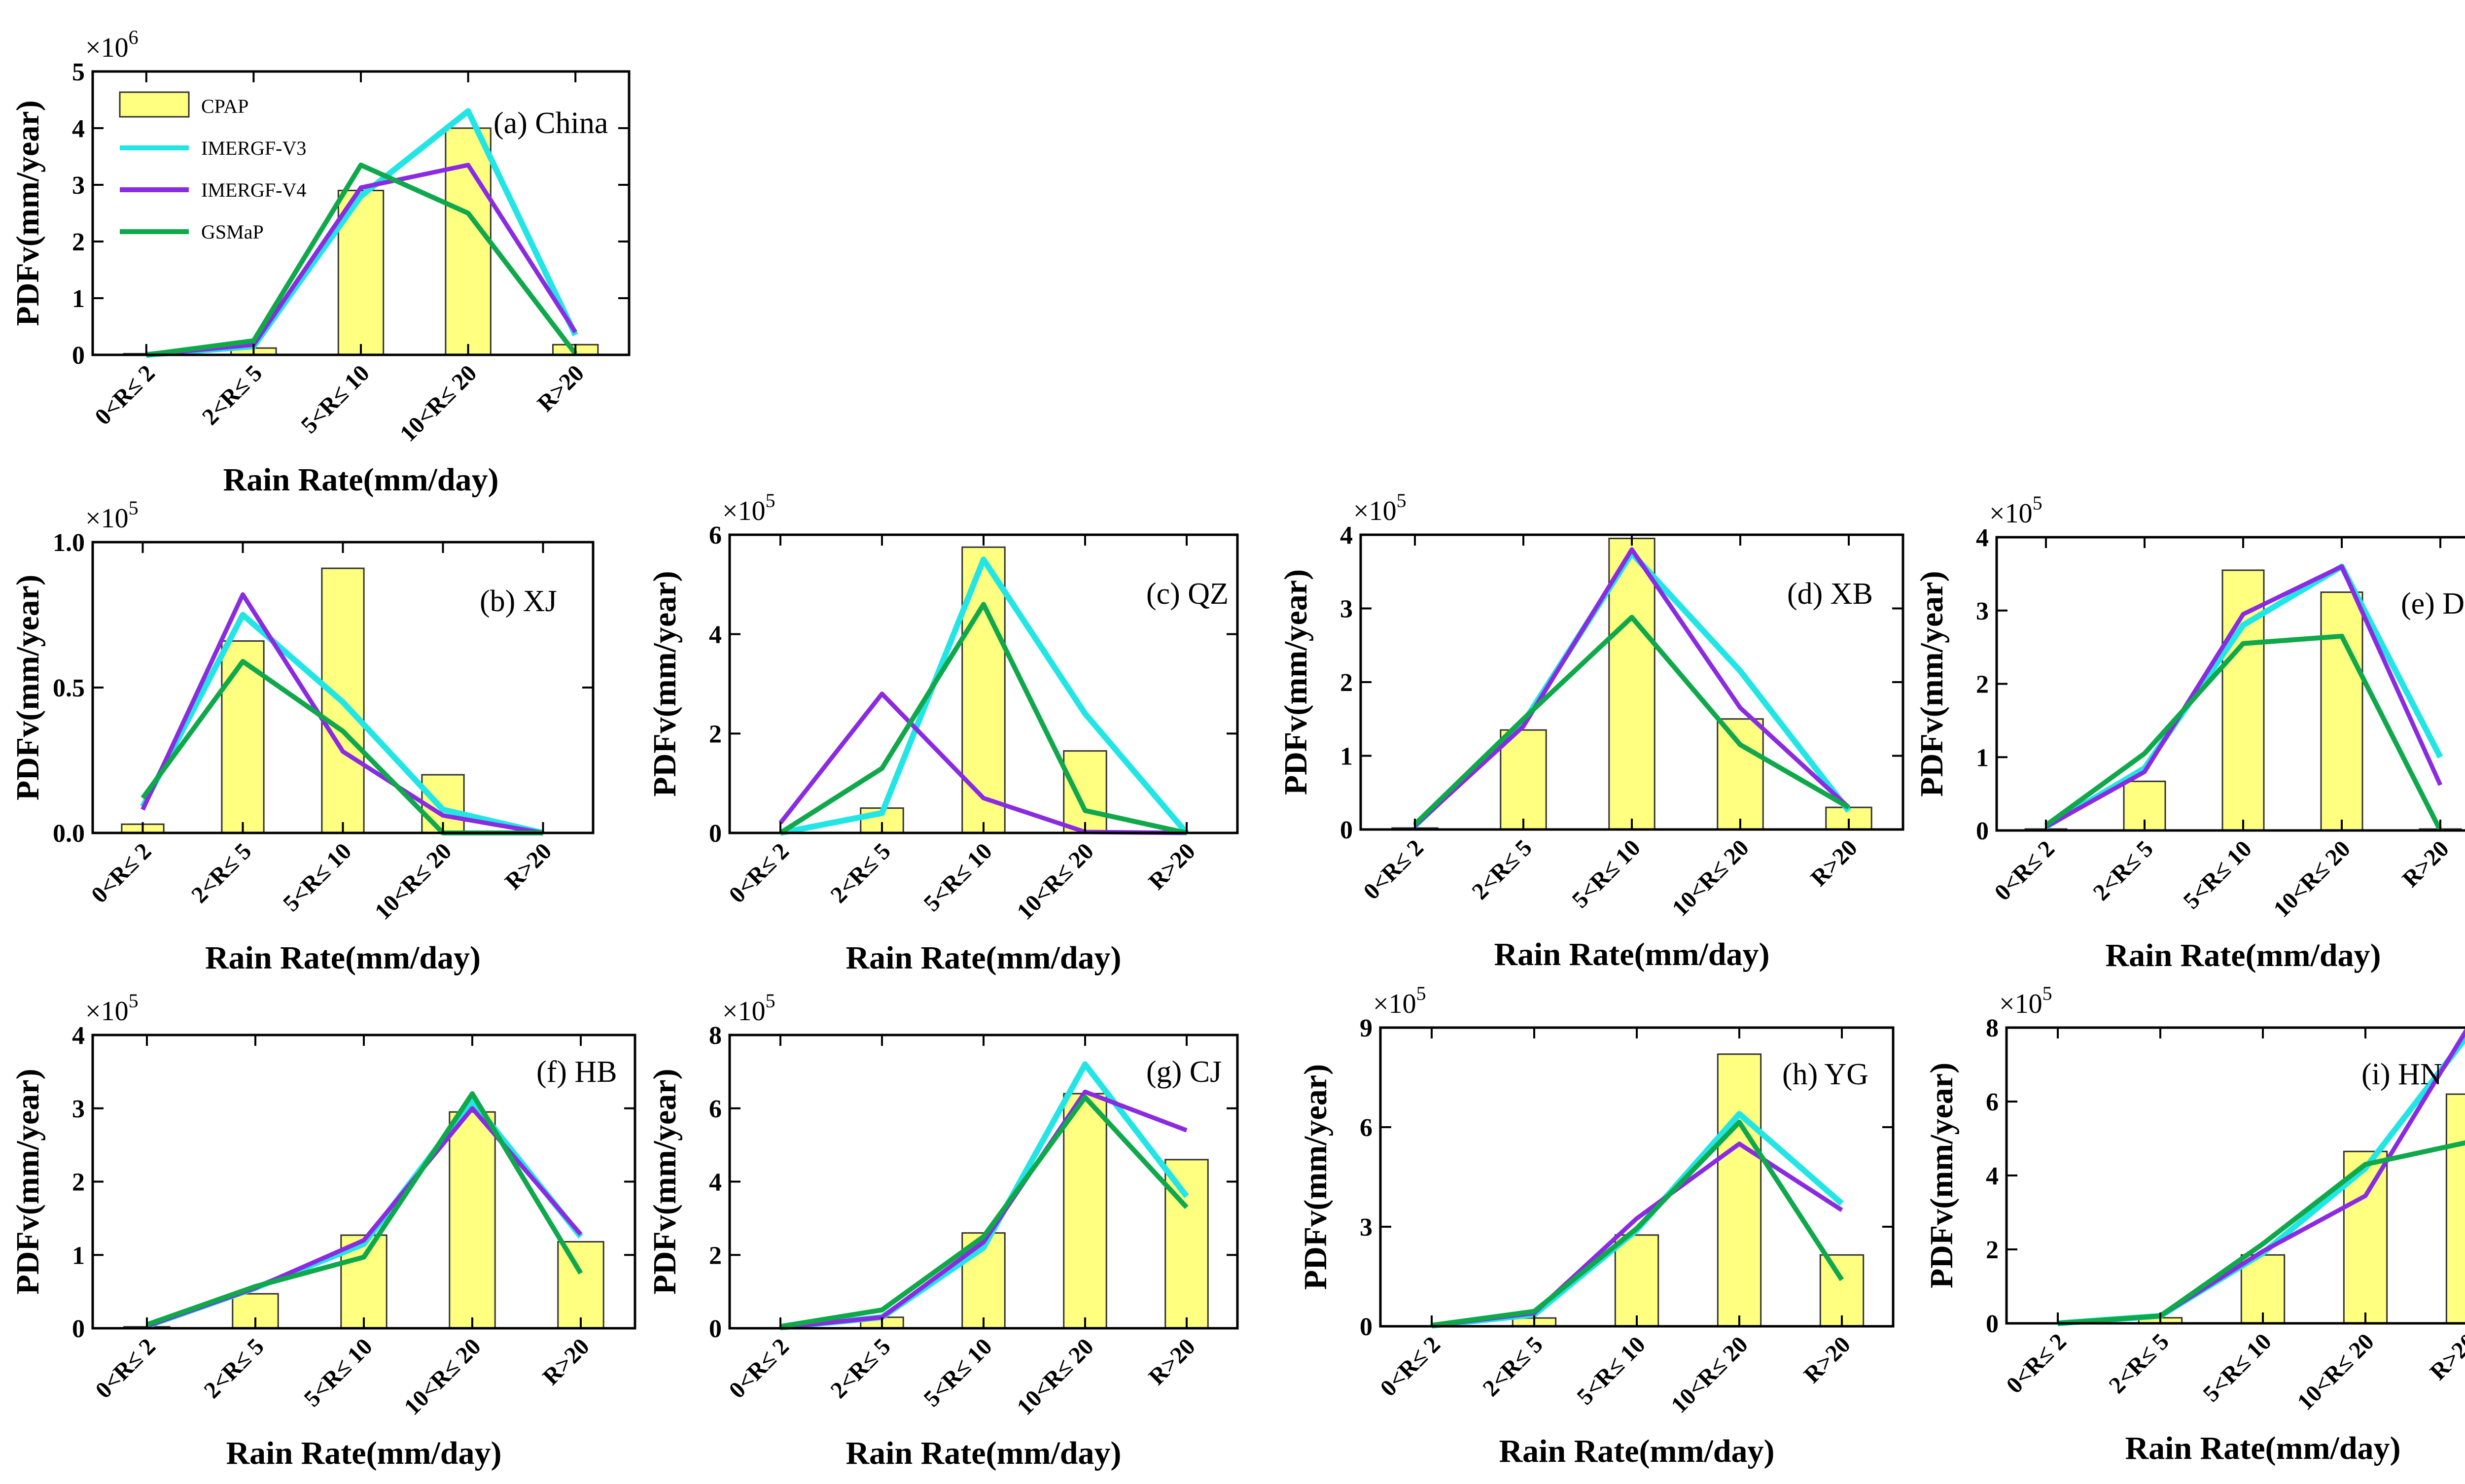  What do you see at coordinates (1366, 1028) in the screenshot?
I see `y-tick-label: 9` at bounding box center [1366, 1028].